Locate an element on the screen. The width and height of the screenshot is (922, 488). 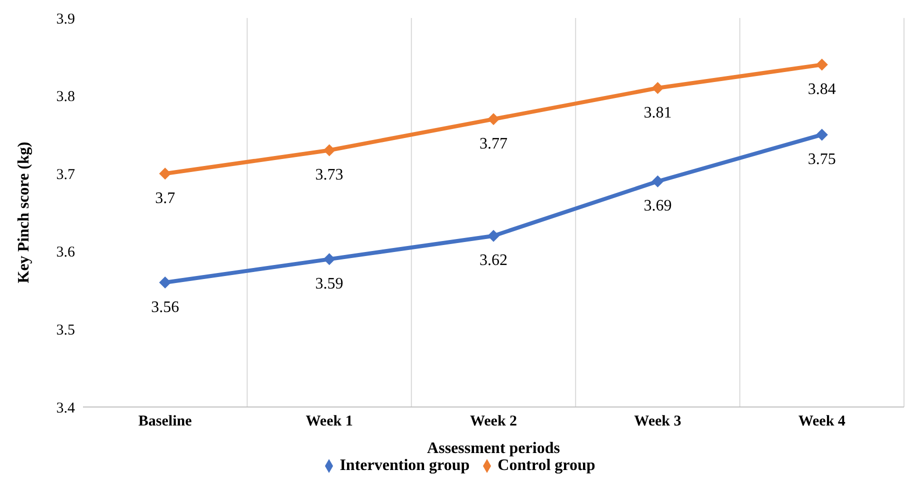
data-label: 3.59 is located at coordinates (329, 284).